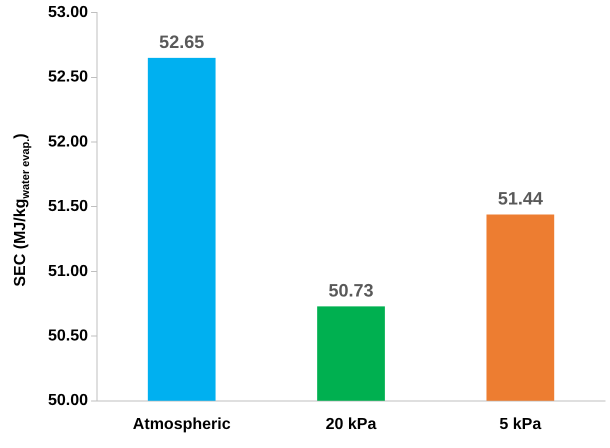 The height and width of the screenshot is (448, 610). I want to click on x-tick-label: 20 kPa, so click(351, 424).